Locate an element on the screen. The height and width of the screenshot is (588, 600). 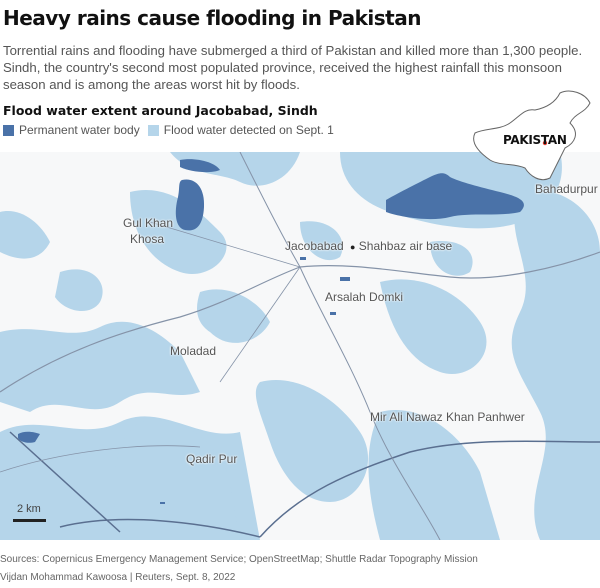
place-qadir-pur: Qadir Pur is located at coordinates (212, 459).